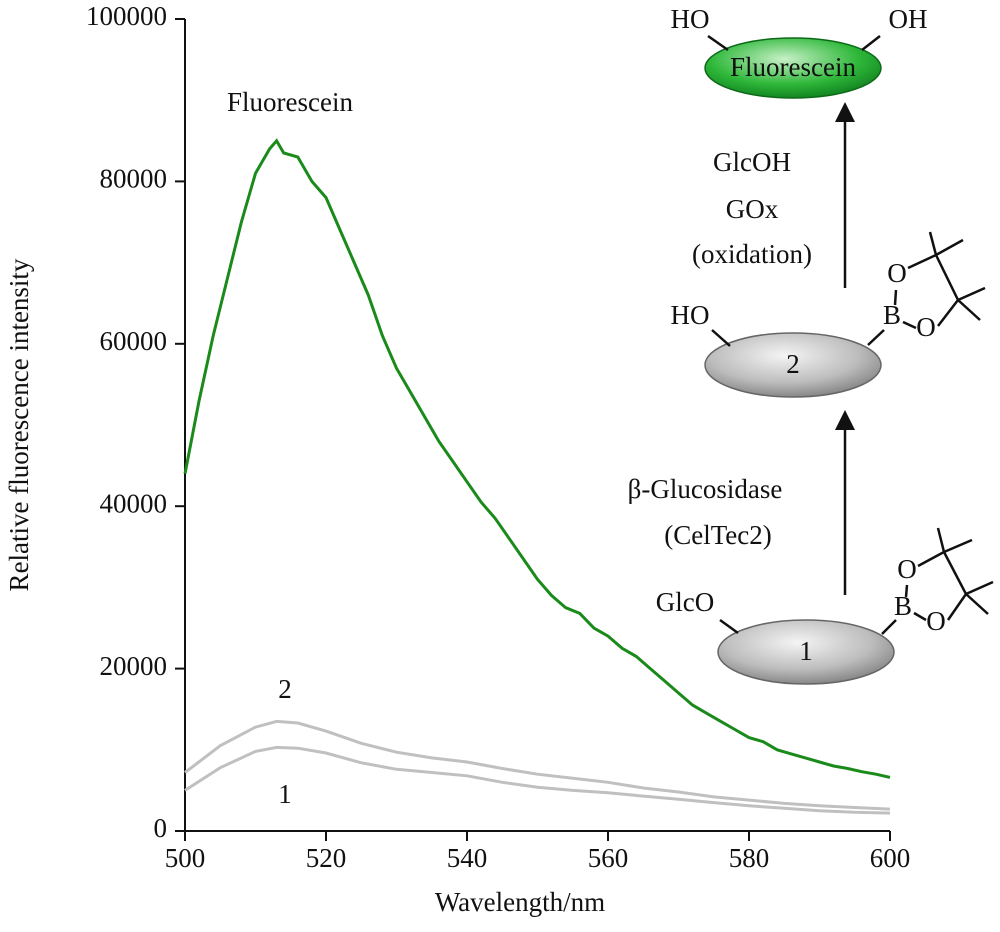 Image resolution: width=1000 pixels, height=932 pixels. I want to click on y-tick-label: 20000, so click(134, 666).